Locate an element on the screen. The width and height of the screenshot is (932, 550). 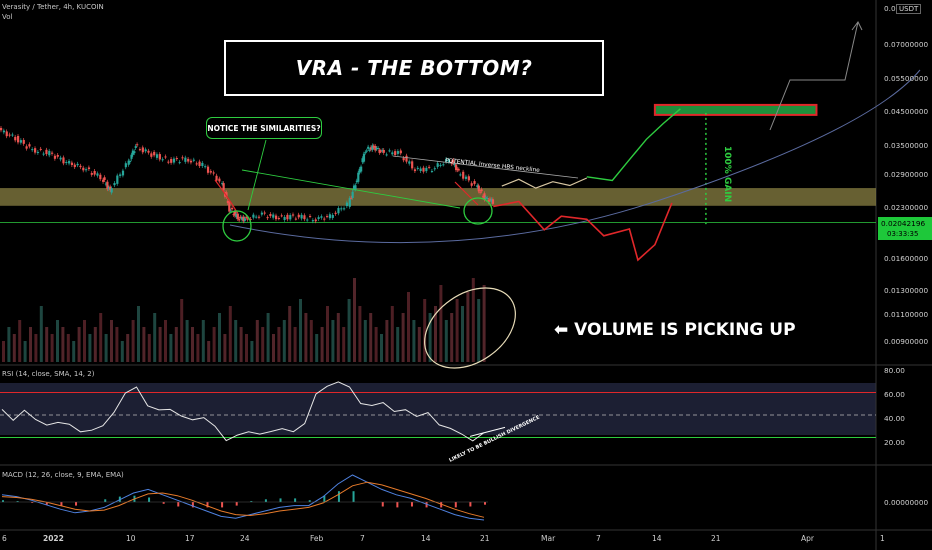
time-tick-label: Feb is located at coordinates (317, 538).